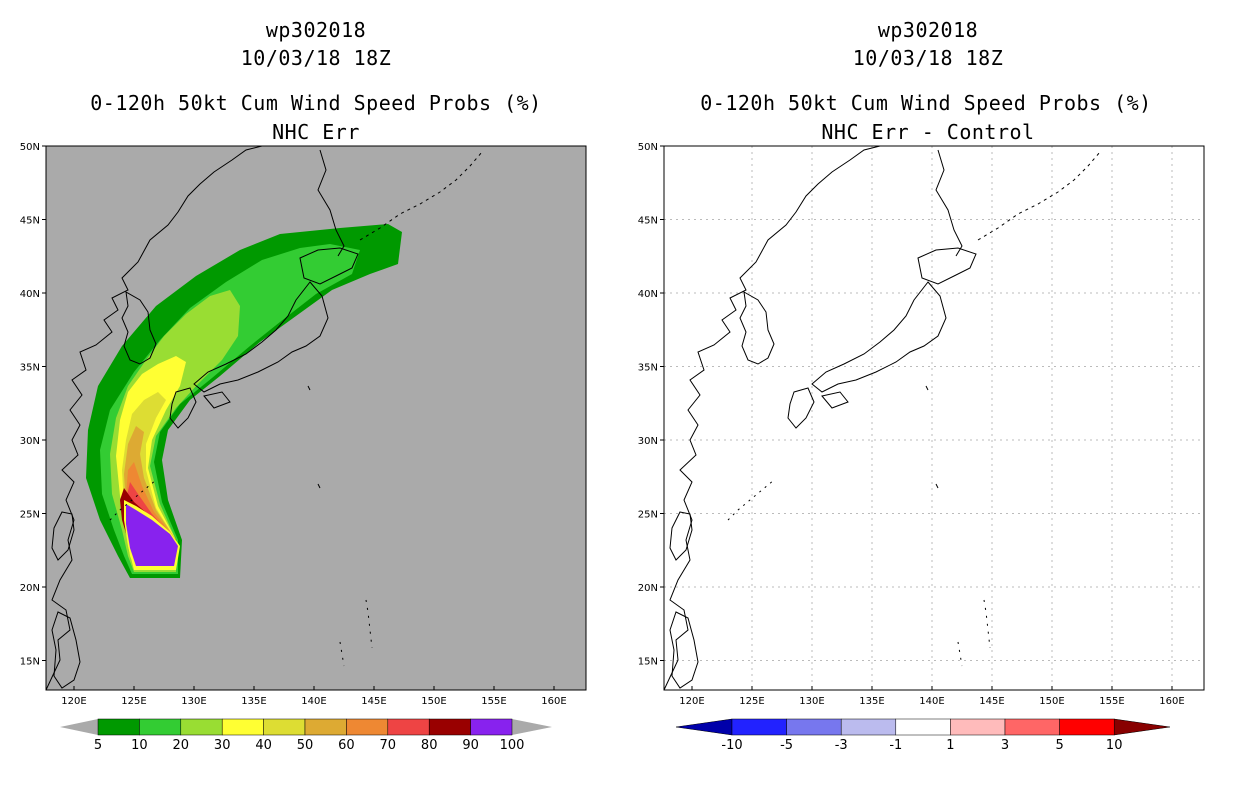 The height and width of the screenshot is (800, 1236). What do you see at coordinates (991, 701) in the screenshot?
I see `right-lon-label-145E: 145E` at bounding box center [991, 701].